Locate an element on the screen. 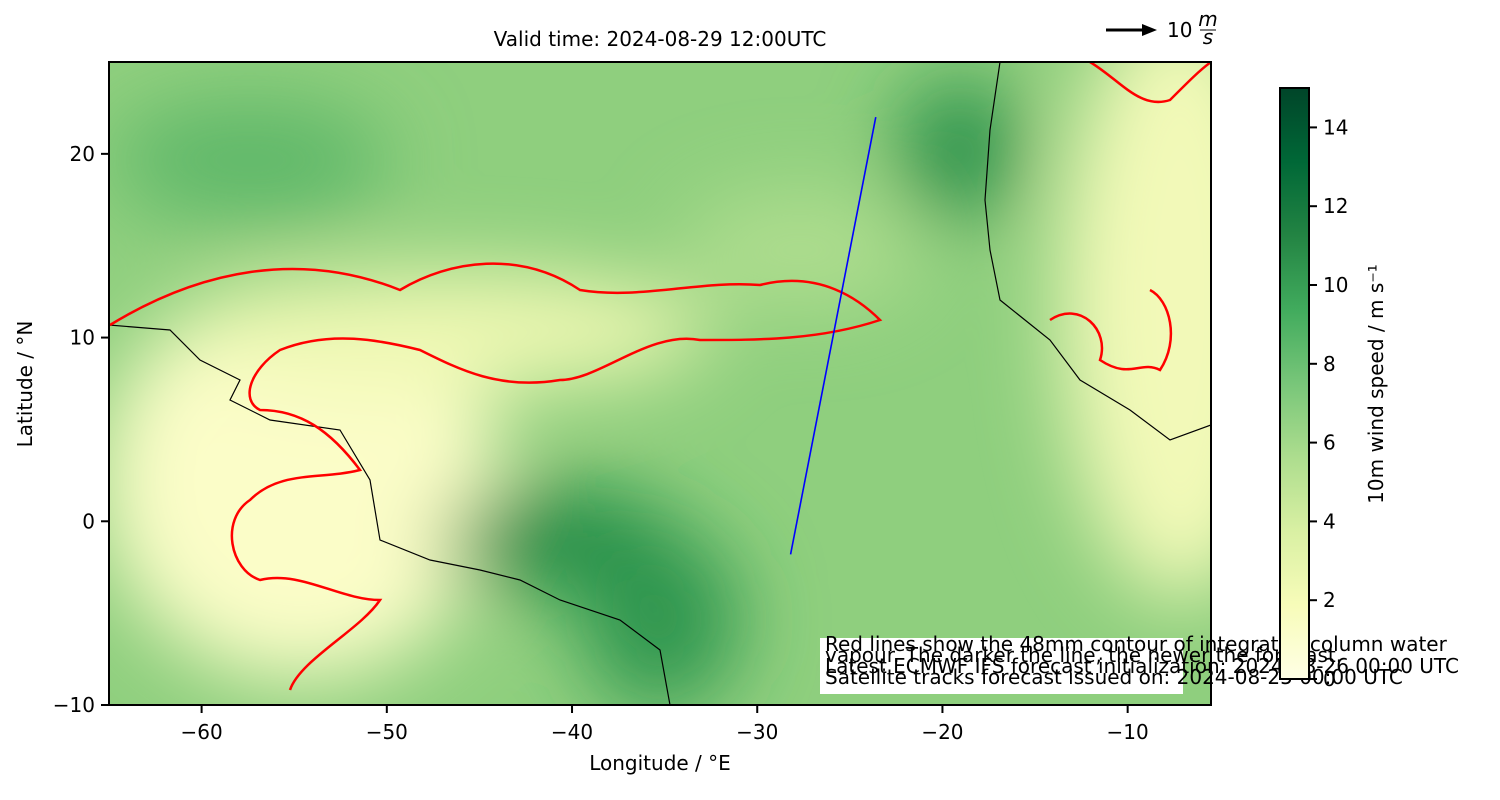 The image size is (1500, 800). satellite-track is located at coordinates (833, 335).